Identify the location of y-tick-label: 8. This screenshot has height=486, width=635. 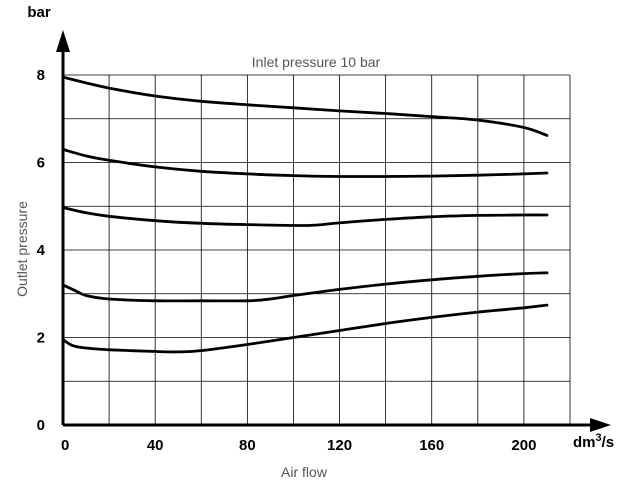
(41, 75).